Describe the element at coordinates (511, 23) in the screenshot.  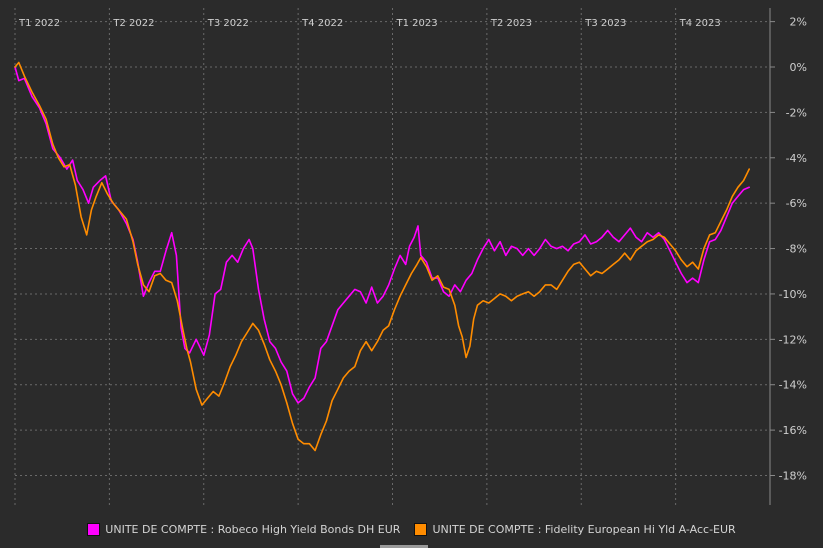
I see `x-tick-label: T2 2023` at that location.